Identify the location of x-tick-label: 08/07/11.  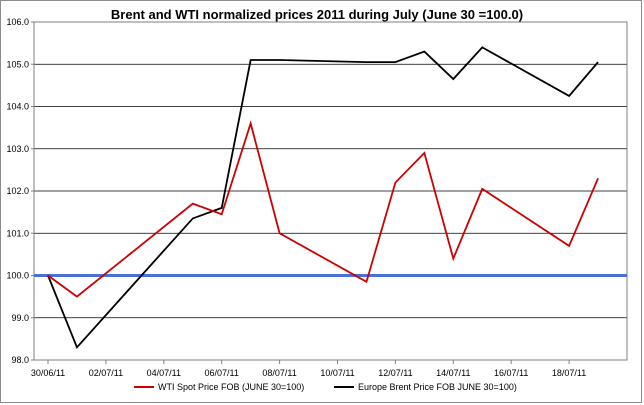
(279, 373).